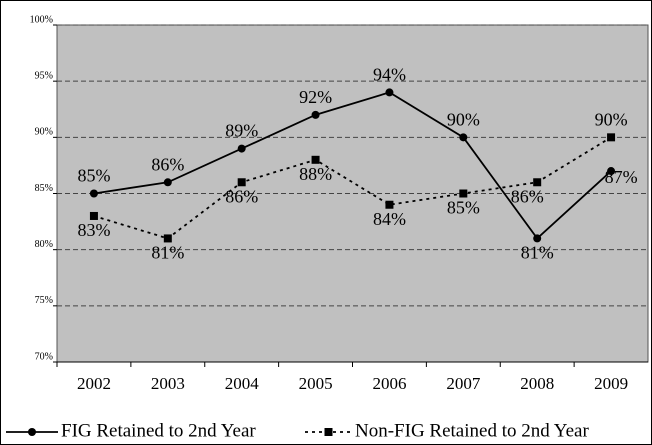 This screenshot has height=445, width=652. I want to click on x-tick-label: 2006, so click(389, 383).